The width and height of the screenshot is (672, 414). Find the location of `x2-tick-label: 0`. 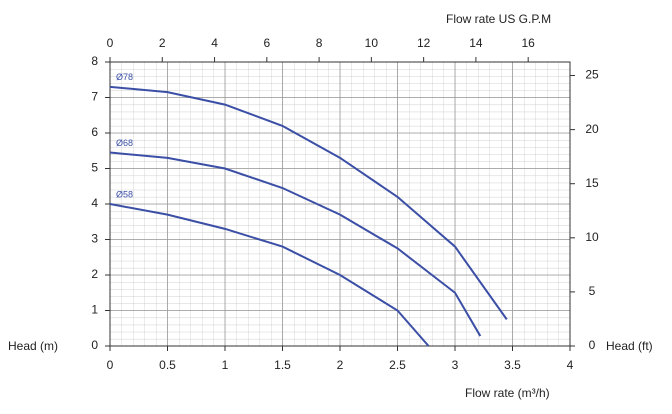

x2-tick-label: 0 is located at coordinates (110, 43).